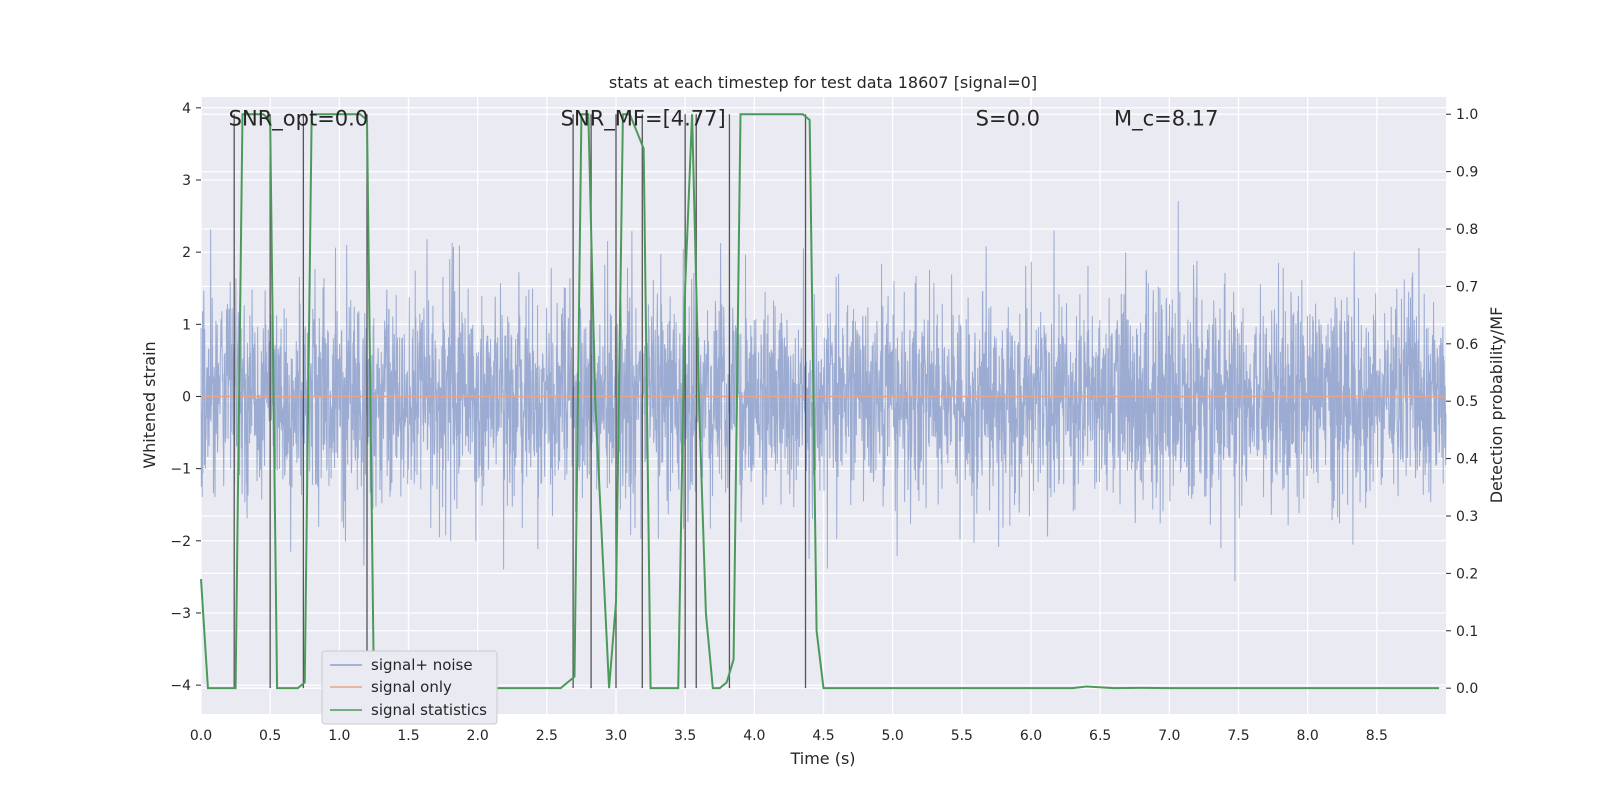 The height and width of the screenshot is (800, 1600). Describe the element at coordinates (1467, 574) in the screenshot. I see `y2-tick-label: 0.2` at that location.